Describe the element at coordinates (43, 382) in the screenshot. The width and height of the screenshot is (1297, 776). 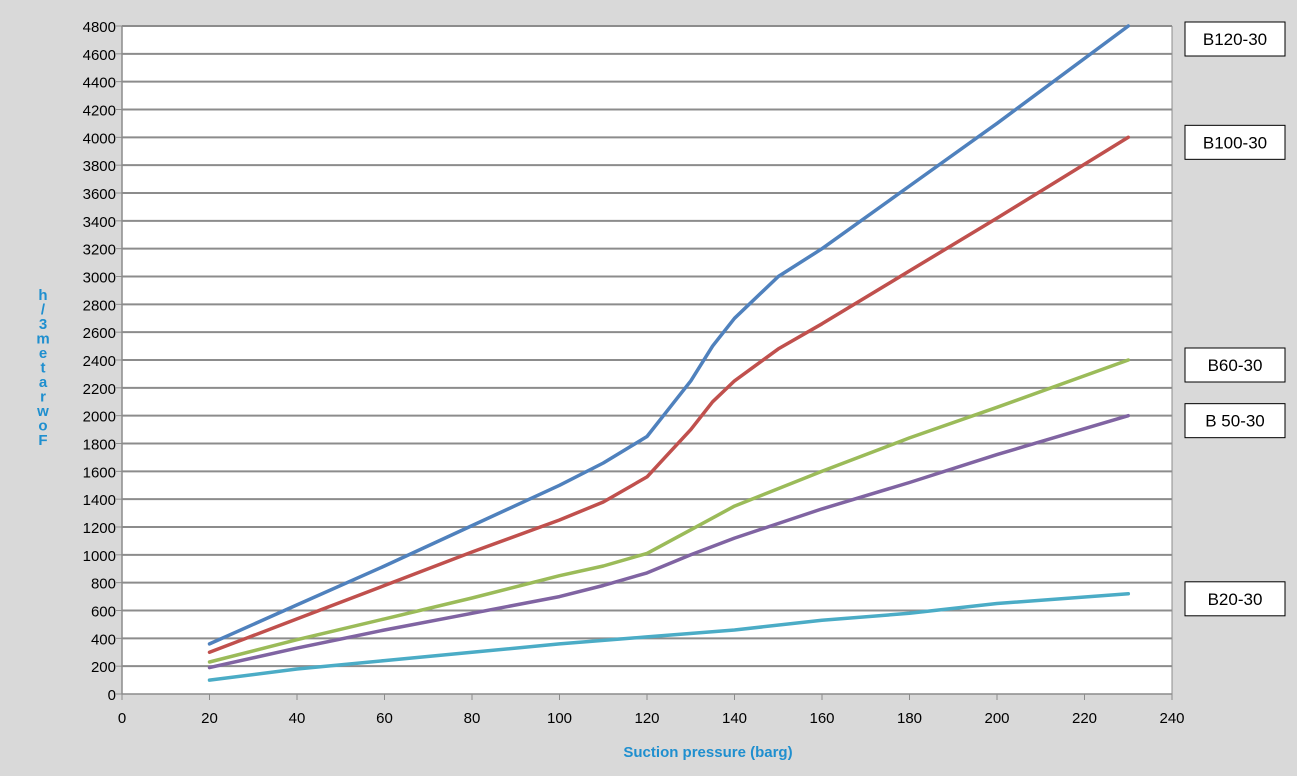
I see `y-axis-title-glyph: a` at that location.